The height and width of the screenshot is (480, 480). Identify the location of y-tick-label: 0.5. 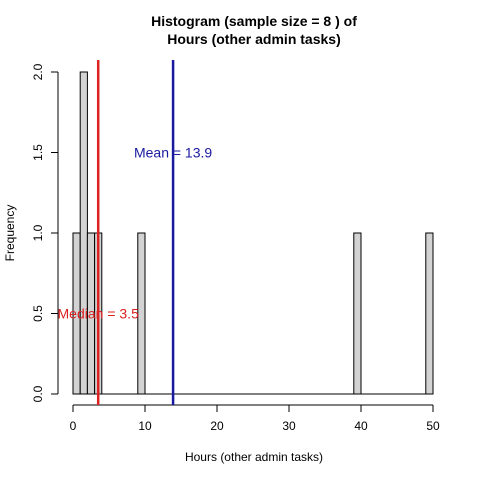
(38, 313).